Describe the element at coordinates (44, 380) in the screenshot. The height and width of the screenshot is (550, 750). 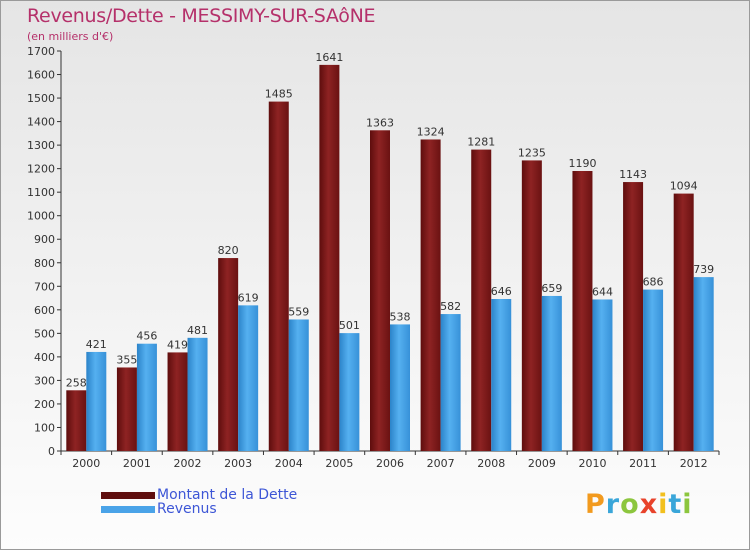
I see `y-tick-label: 300` at that location.